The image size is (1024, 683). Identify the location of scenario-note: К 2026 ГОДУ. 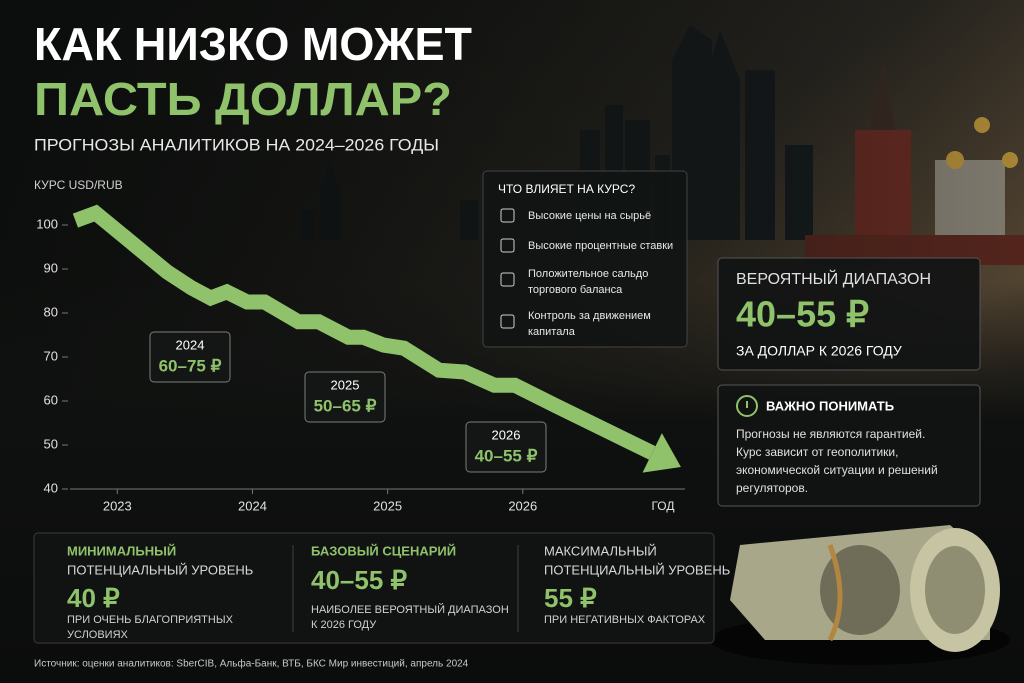
(344, 625).